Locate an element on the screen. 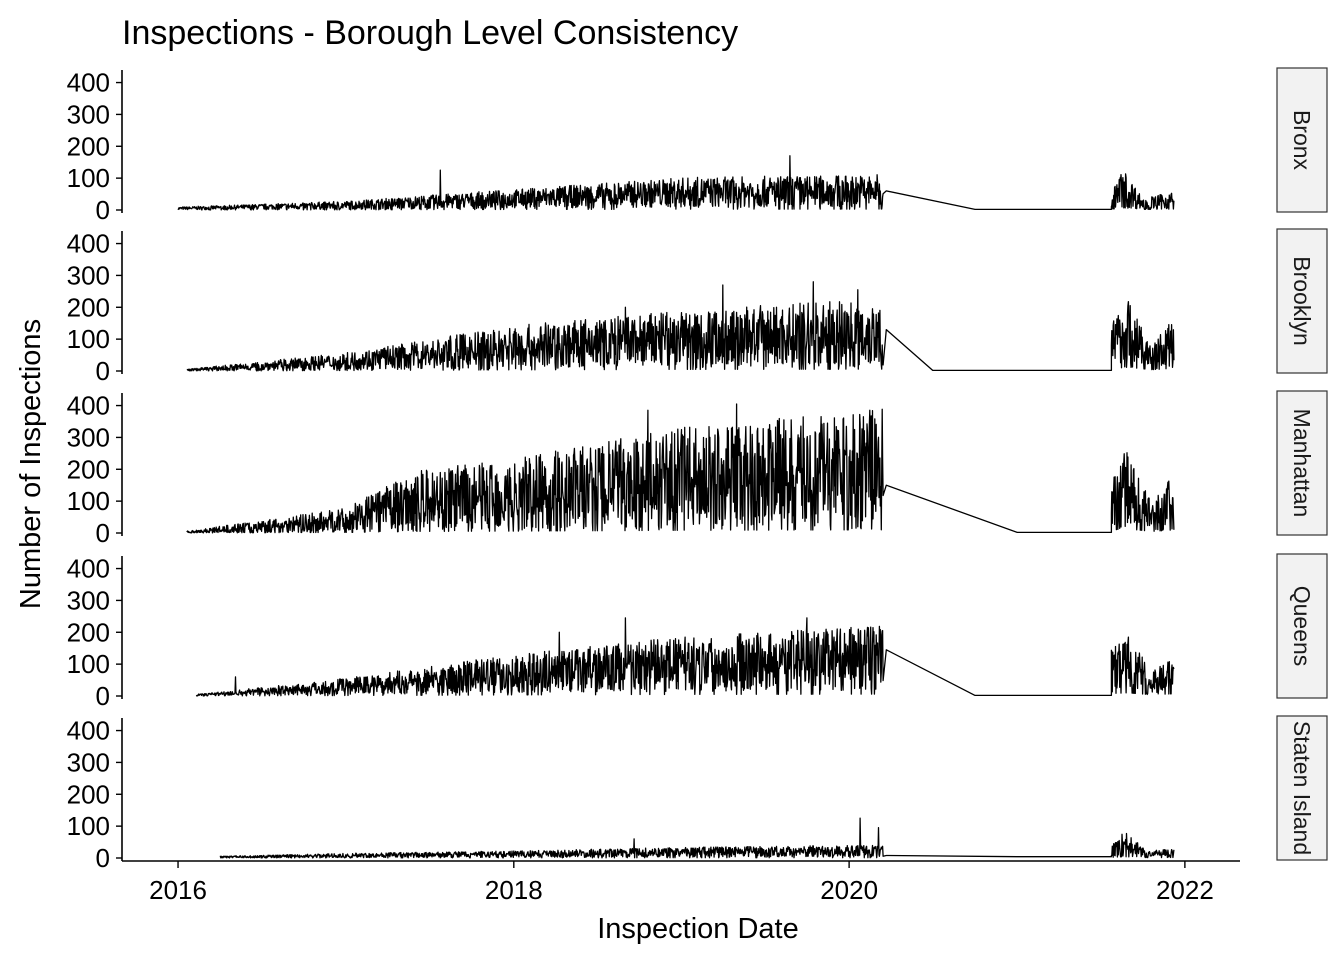 This screenshot has height=960, width=1344. facet-strip-label: Queens is located at coordinates (1302, 626).